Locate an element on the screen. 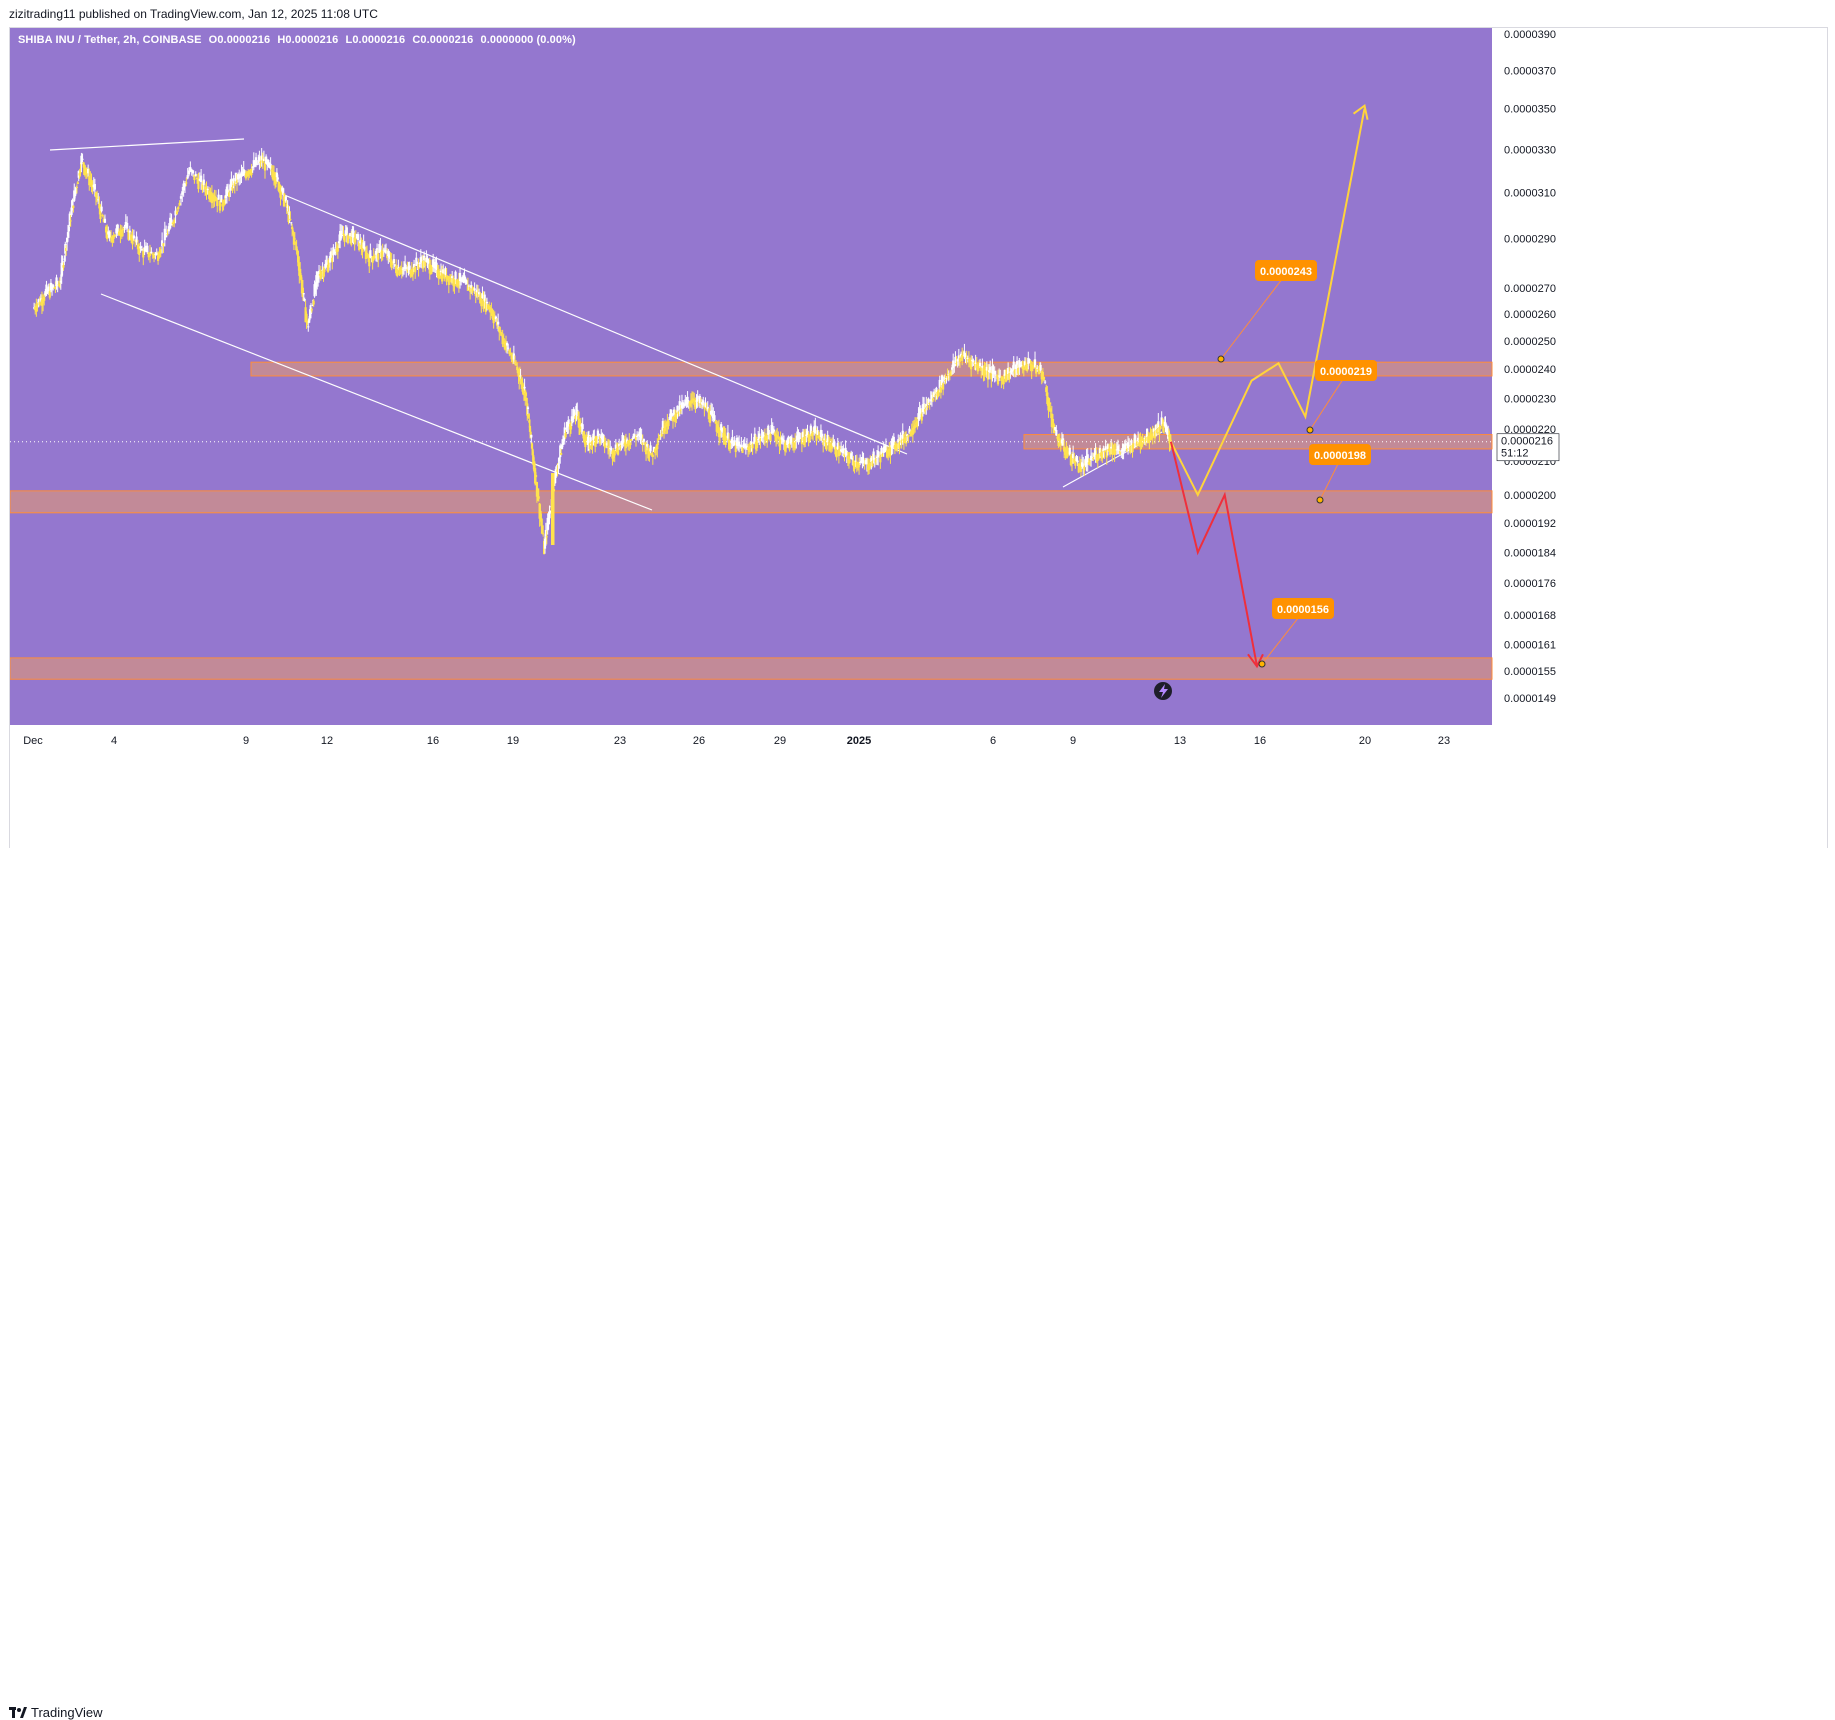 The width and height of the screenshot is (1835, 1720). time-axis-tick-label: 2025 is located at coordinates (859, 741).